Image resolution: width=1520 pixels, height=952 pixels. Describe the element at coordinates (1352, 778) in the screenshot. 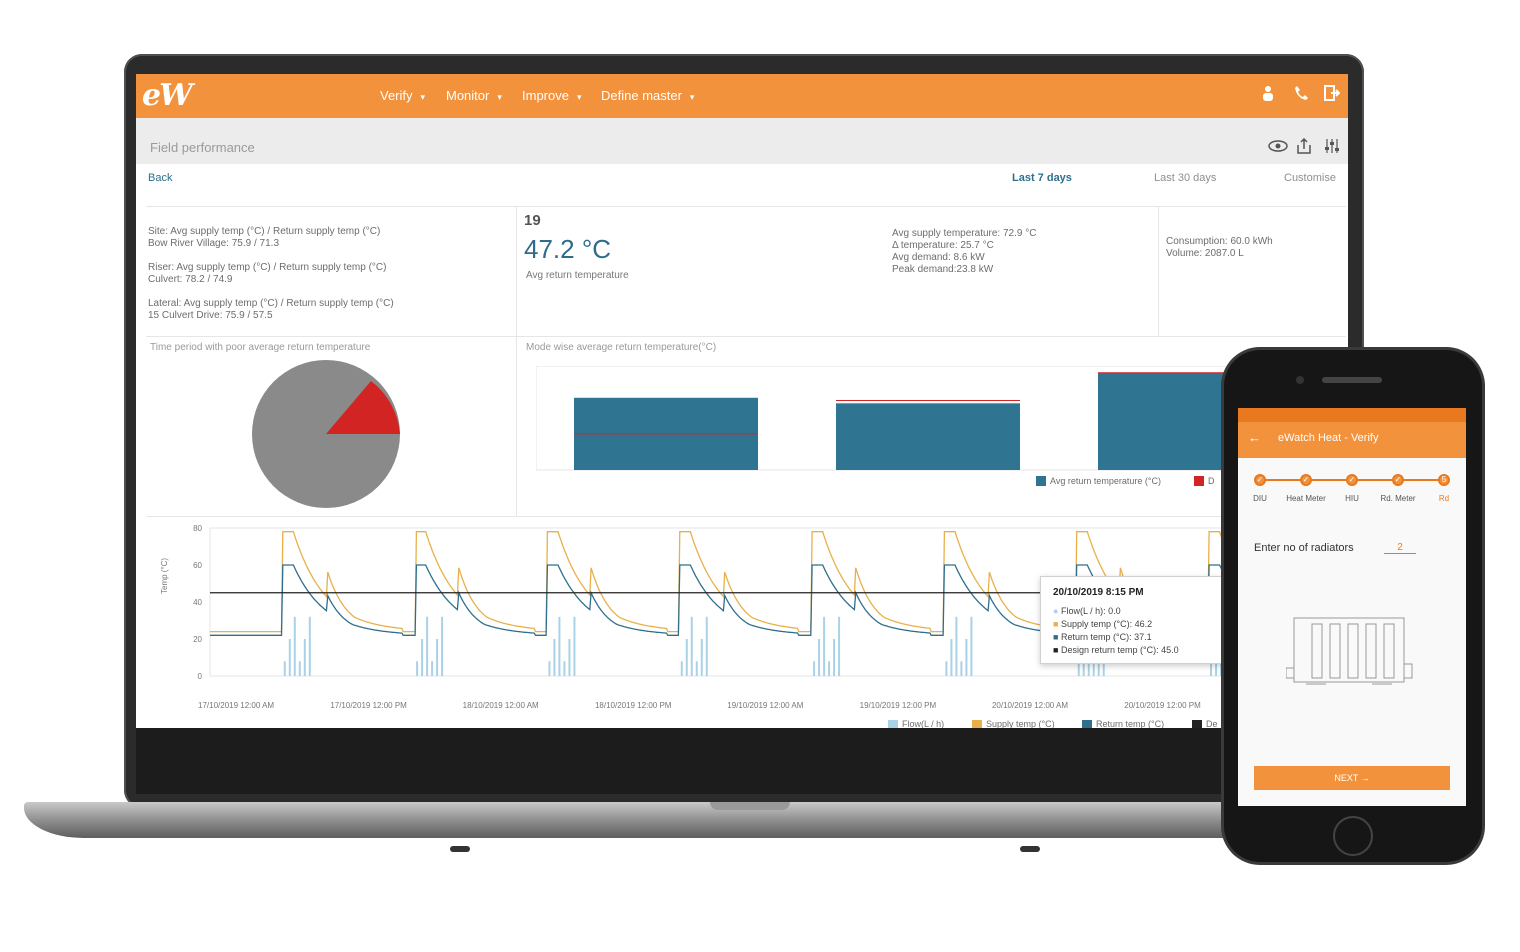

I see `next-button: NEXT →` at that location.